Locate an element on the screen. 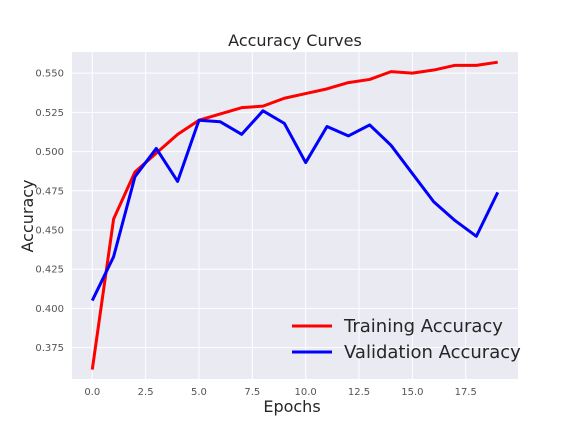  x-tick-label: 15.0 is located at coordinates (412, 392).